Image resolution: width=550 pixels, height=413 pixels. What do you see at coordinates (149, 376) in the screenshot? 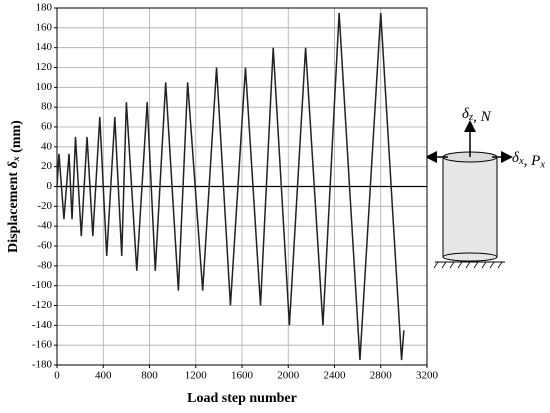
I see `x-tick-label: 800` at bounding box center [149, 376].